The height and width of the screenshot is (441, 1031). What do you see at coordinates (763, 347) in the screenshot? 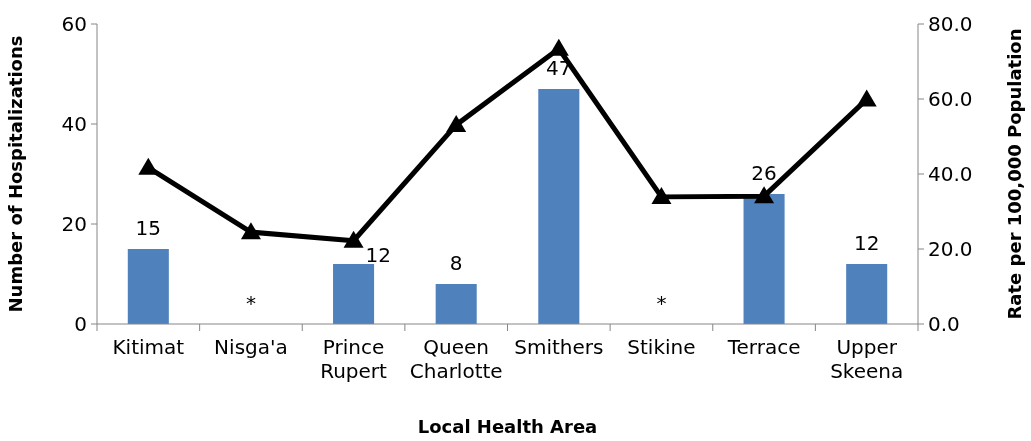
I see `x-tick-label: Terrace` at bounding box center [763, 347].